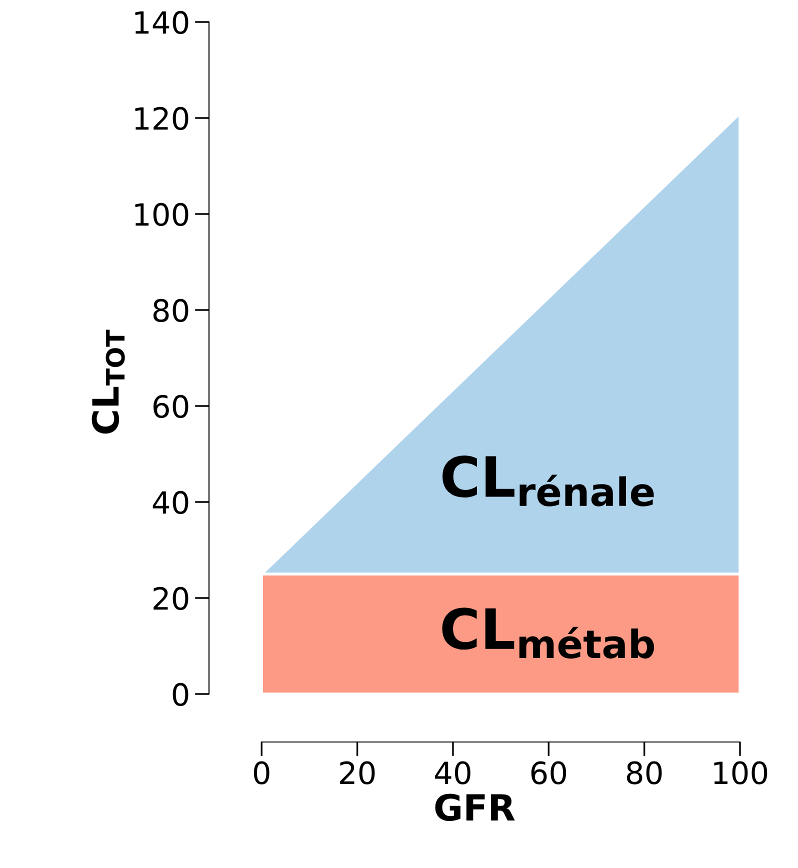  Describe the element at coordinates (475, 808) in the screenshot. I see `x-axis-title: GFR` at that location.